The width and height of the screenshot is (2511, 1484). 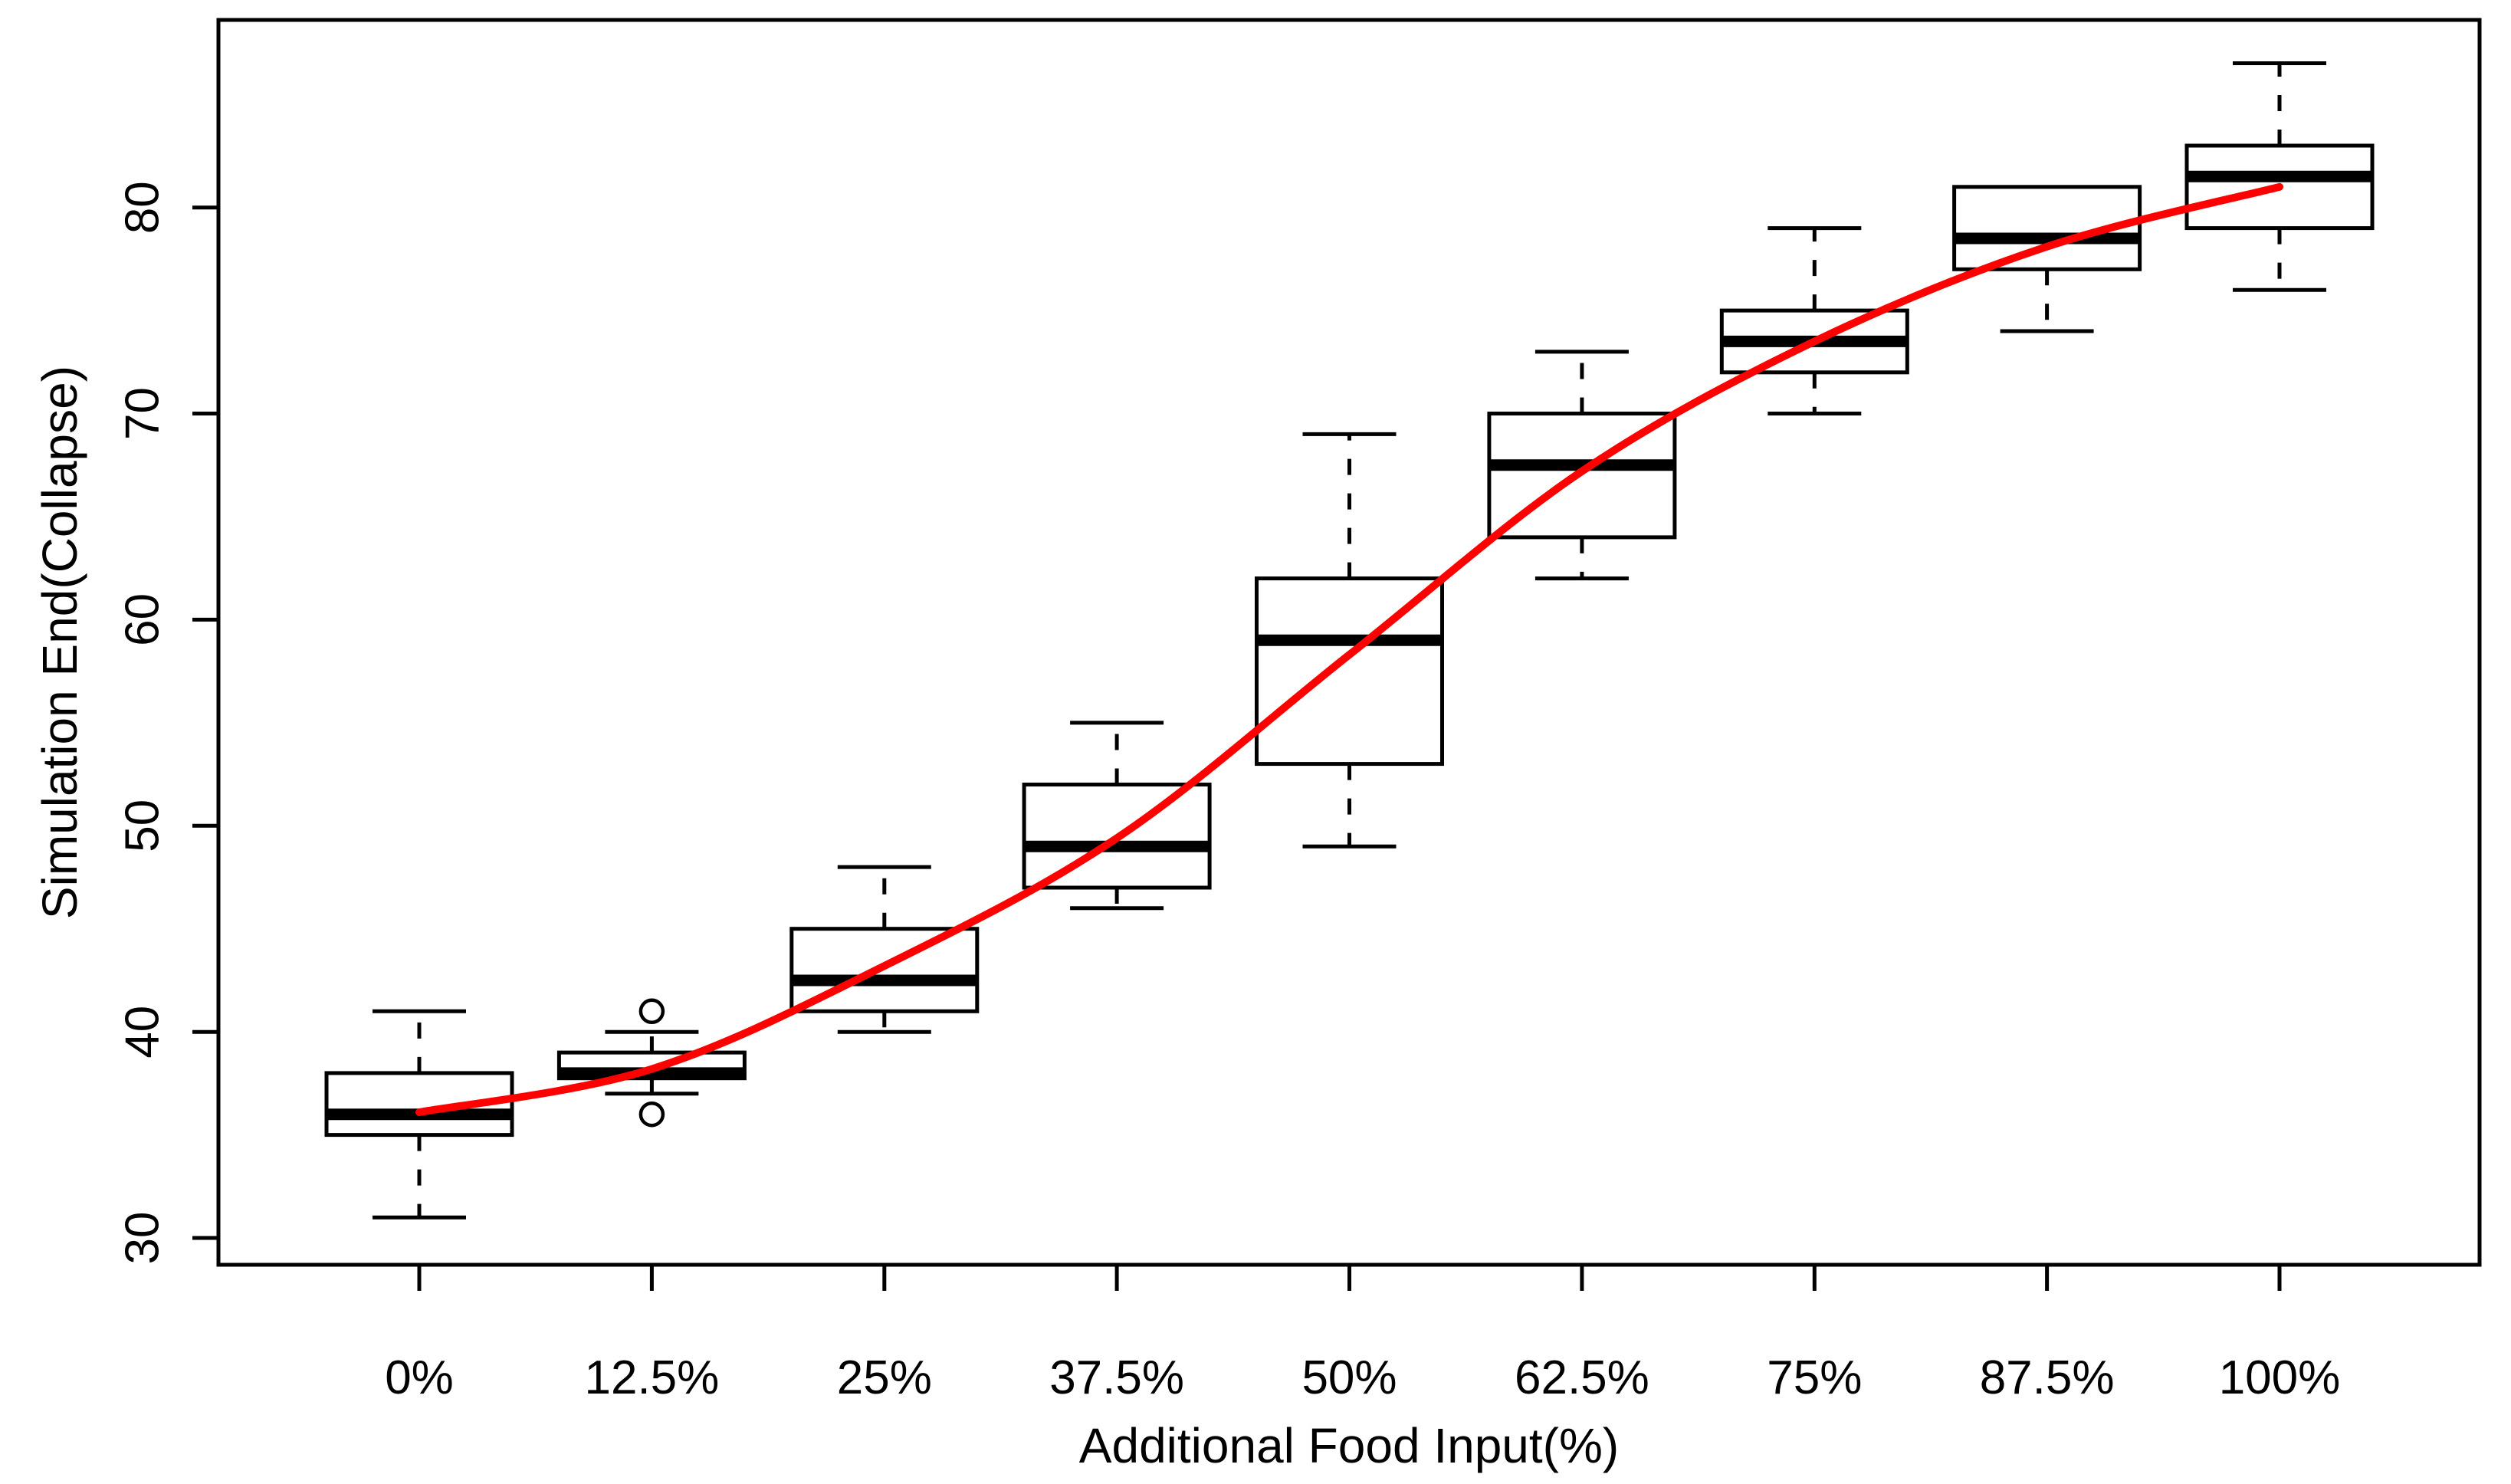 I want to click on x-tick-label: 12.5%, so click(x=652, y=1377).